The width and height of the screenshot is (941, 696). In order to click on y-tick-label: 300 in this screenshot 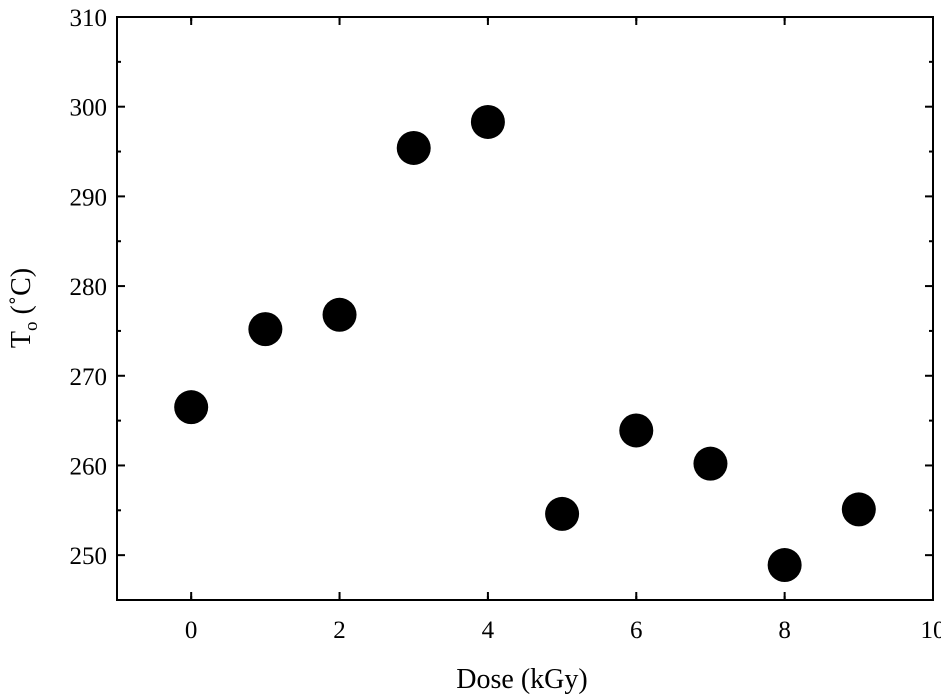, I will do `click(89, 108)`.